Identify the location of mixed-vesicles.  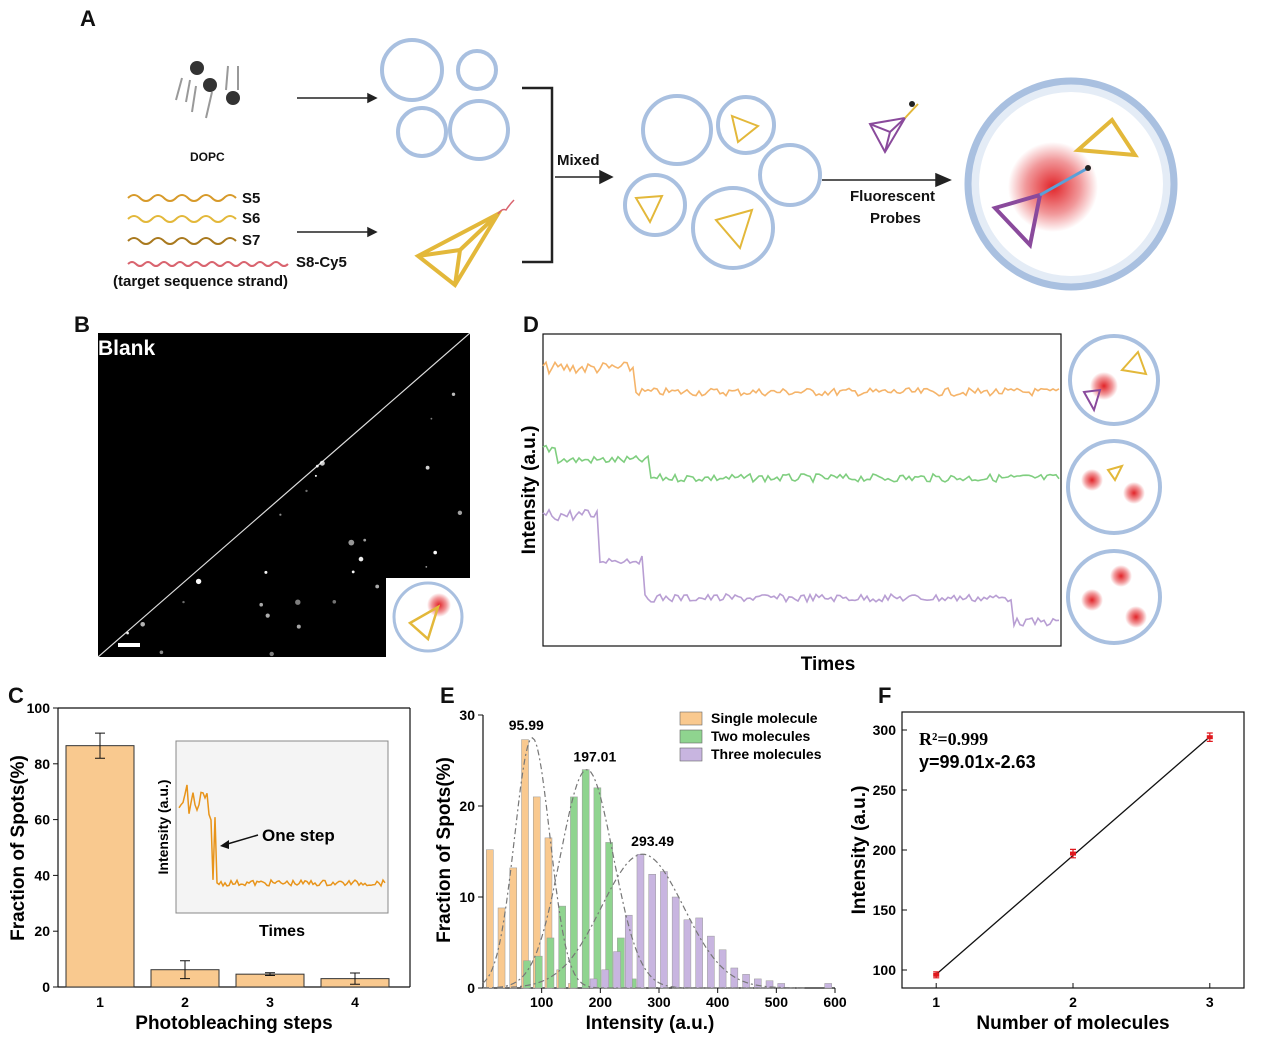
(722, 182).